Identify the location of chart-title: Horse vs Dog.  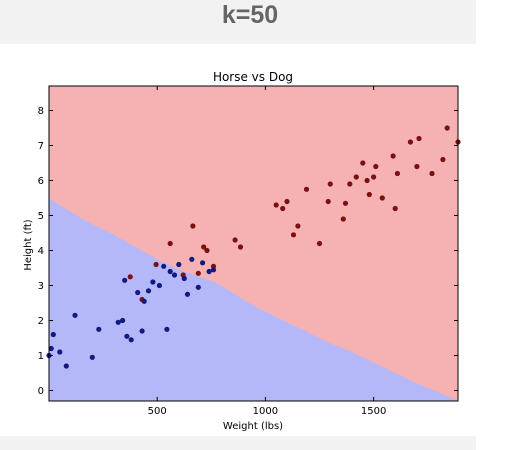
(253, 77).